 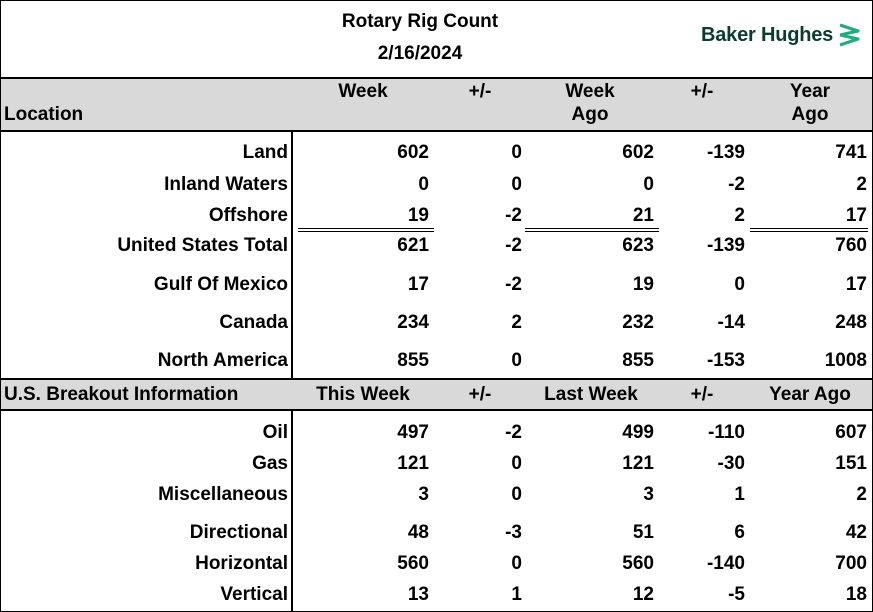 I want to click on cell-week-ago: 0, so click(x=648, y=184).